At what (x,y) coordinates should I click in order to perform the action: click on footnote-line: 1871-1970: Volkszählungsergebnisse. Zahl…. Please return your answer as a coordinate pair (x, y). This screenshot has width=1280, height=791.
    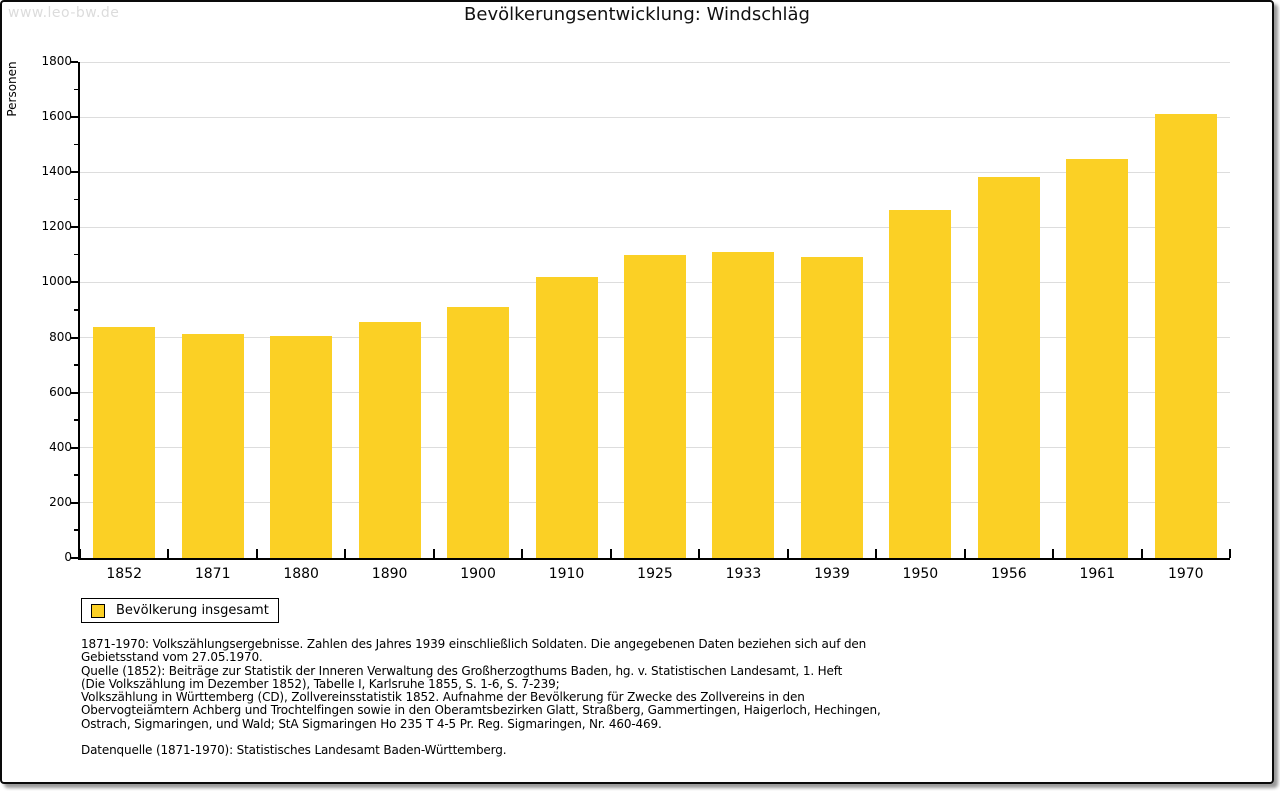
    Looking at the image, I should click on (474, 644).